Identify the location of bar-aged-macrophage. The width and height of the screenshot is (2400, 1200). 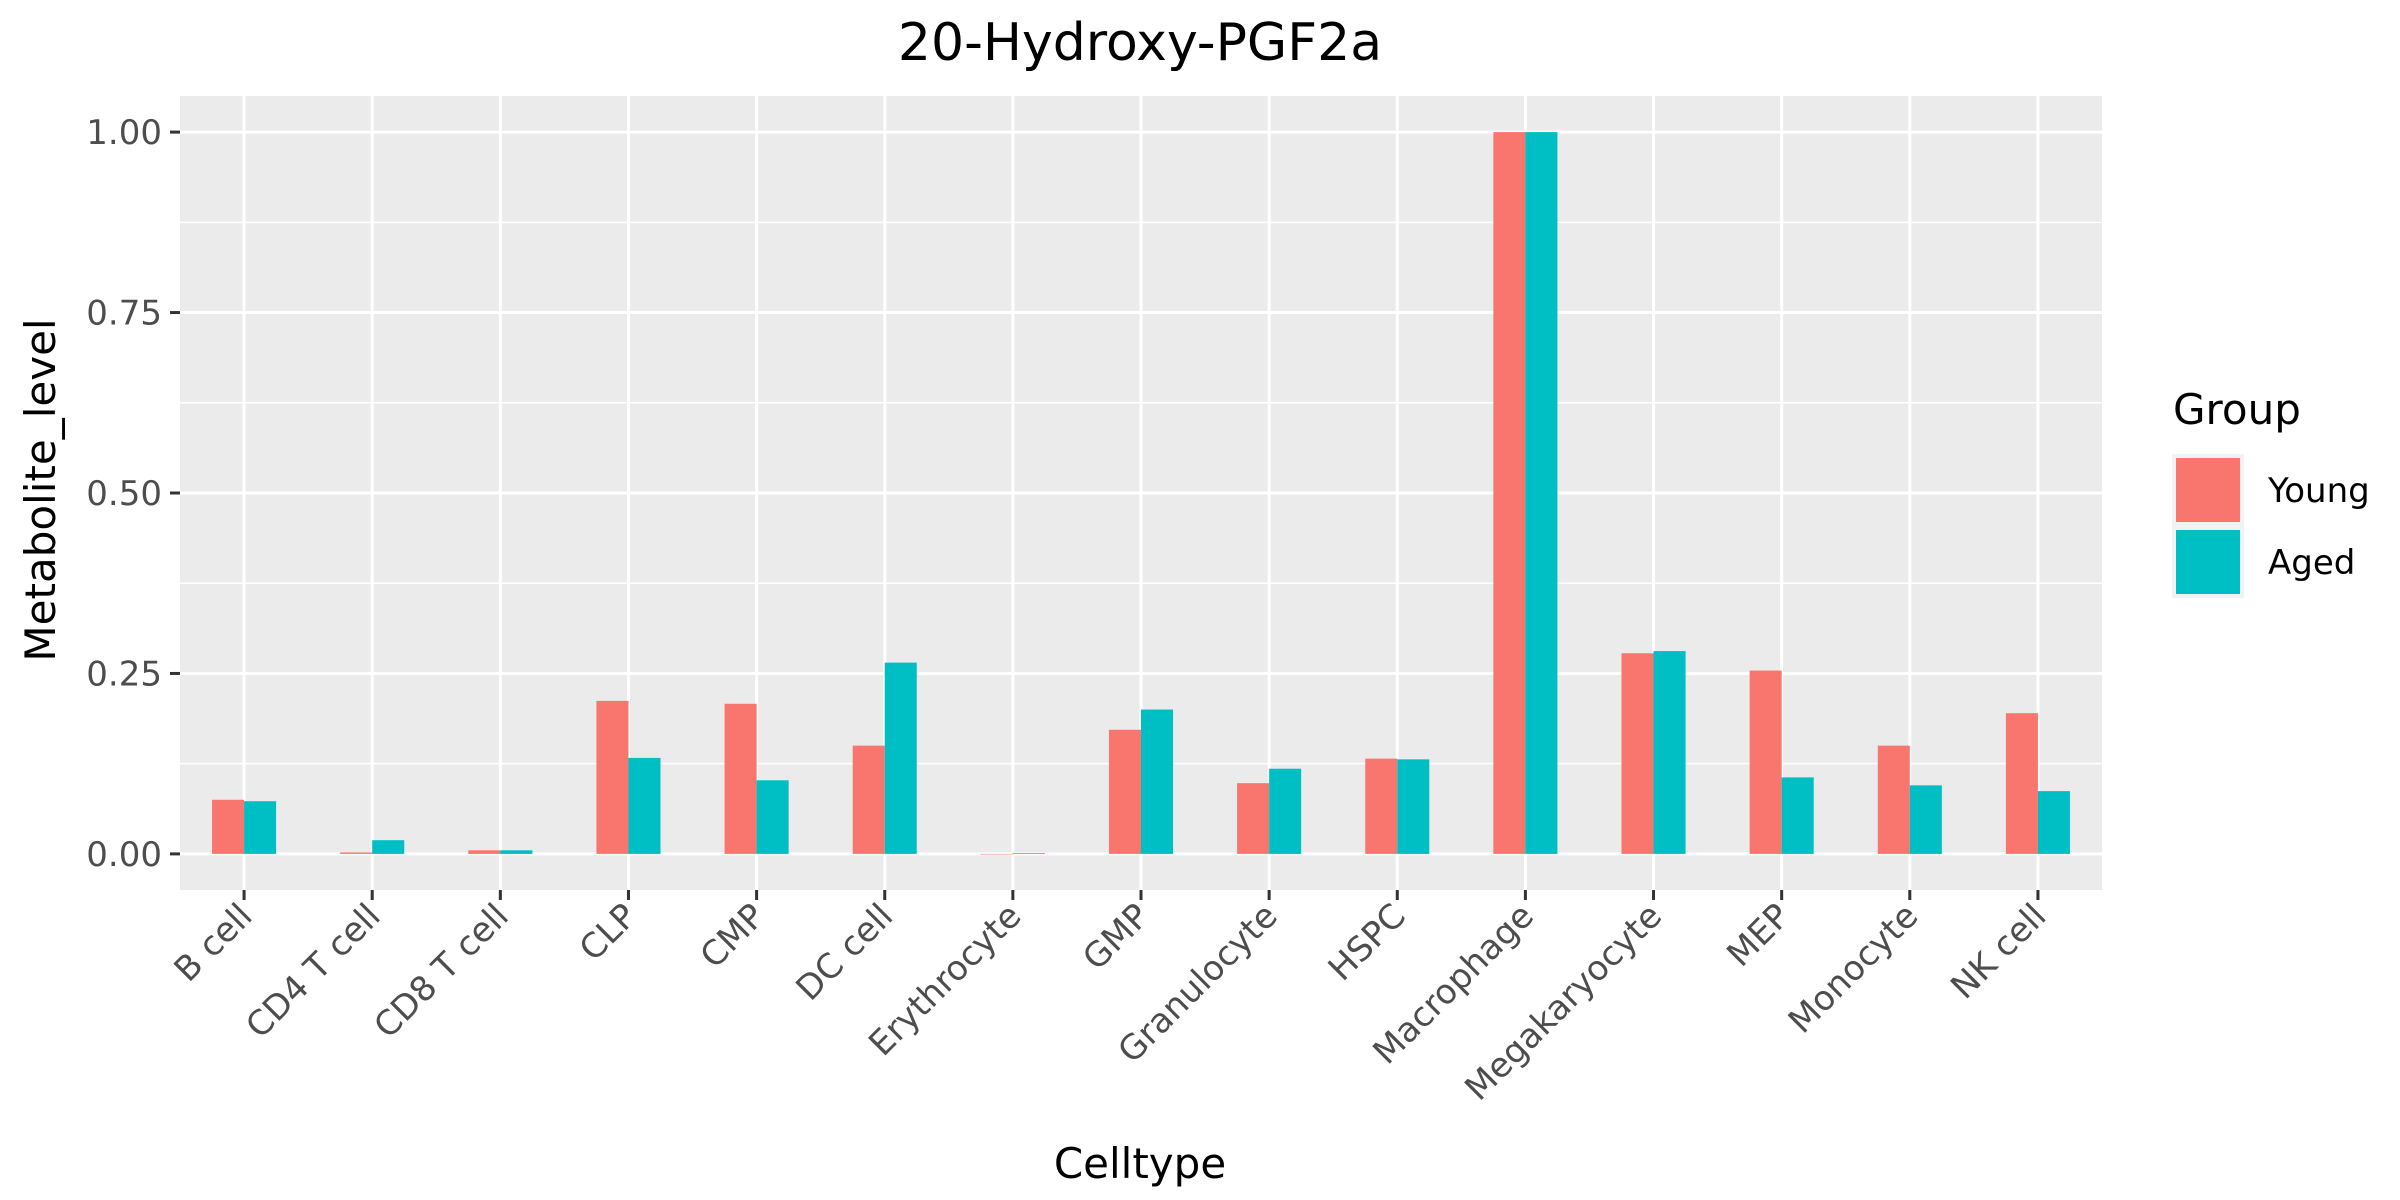
(1541, 493).